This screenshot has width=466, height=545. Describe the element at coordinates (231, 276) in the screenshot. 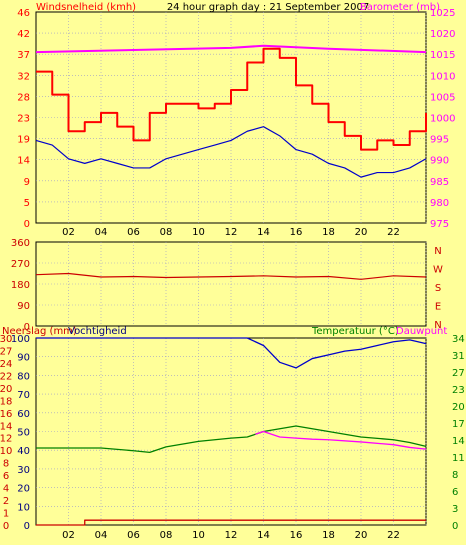

I see `wind-direction-line` at that location.